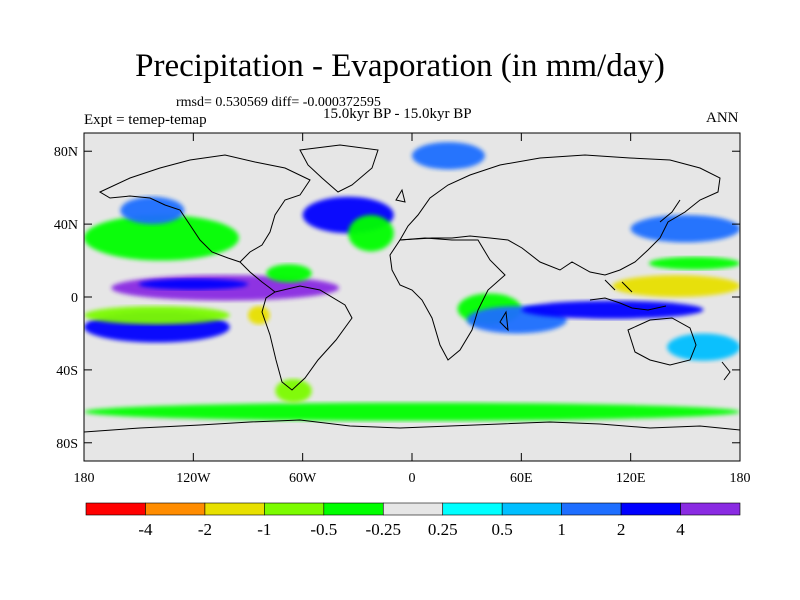 Image resolution: width=800 pixels, height=600 pixels. What do you see at coordinates (443, 529) in the screenshot?
I see `colorbar-label: 0.25` at bounding box center [443, 529].